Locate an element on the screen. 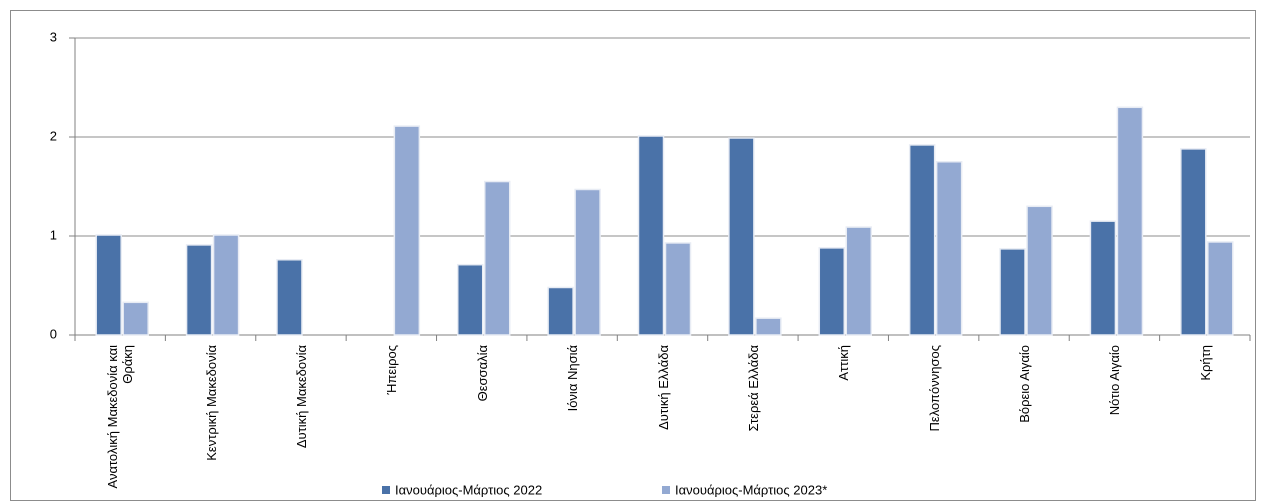  y-tick-label: 1 is located at coordinates (53, 234).